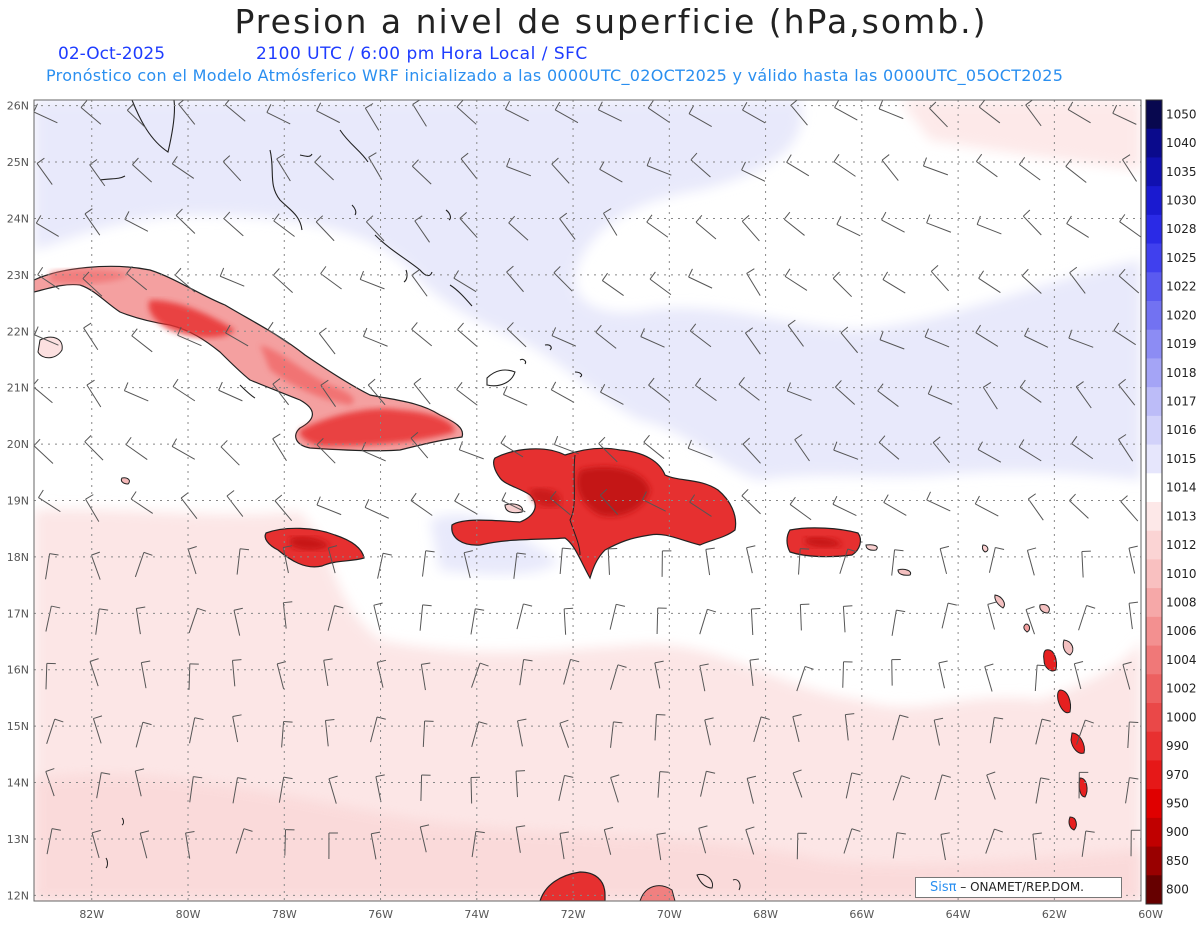 The height and width of the screenshot is (927, 1200). Describe the element at coordinates (112, 54) in the screenshot. I see `forecast-date: 02-Oct-2025` at that location.